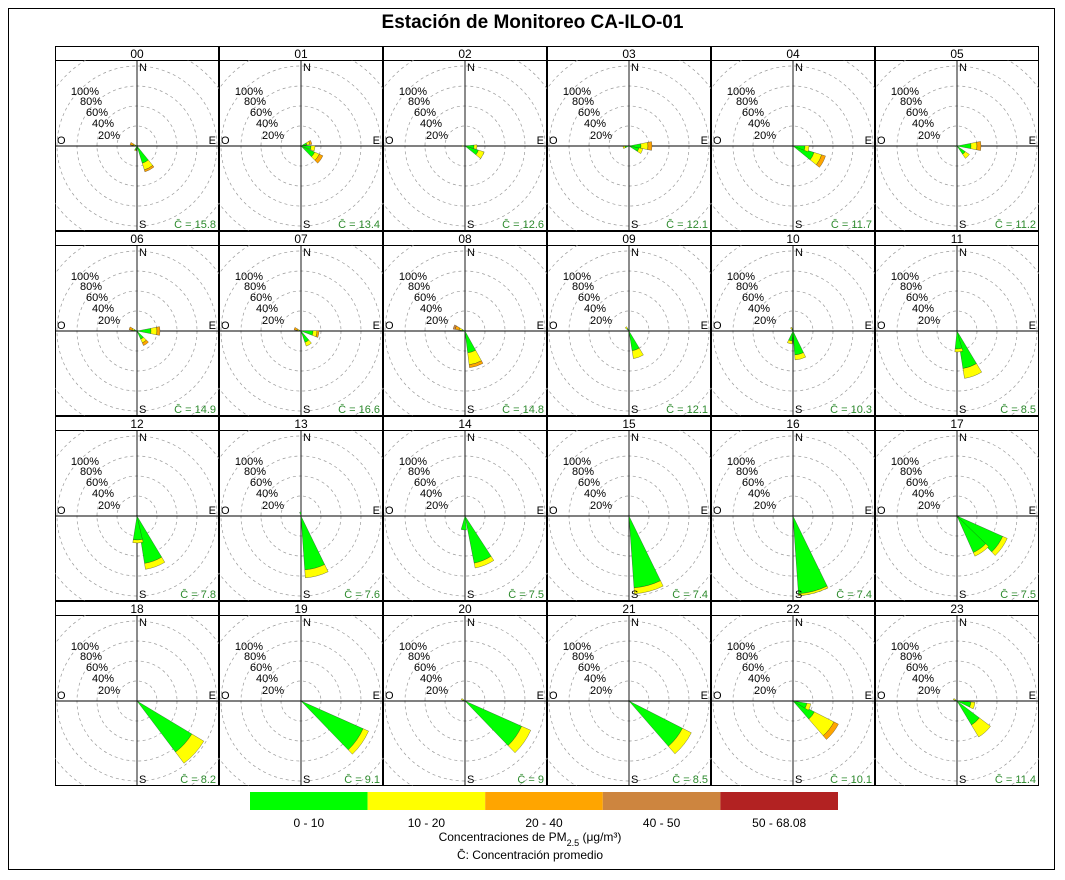  I want to click on panel-mean-label: C̄ = 11.4, so click(1015, 779).